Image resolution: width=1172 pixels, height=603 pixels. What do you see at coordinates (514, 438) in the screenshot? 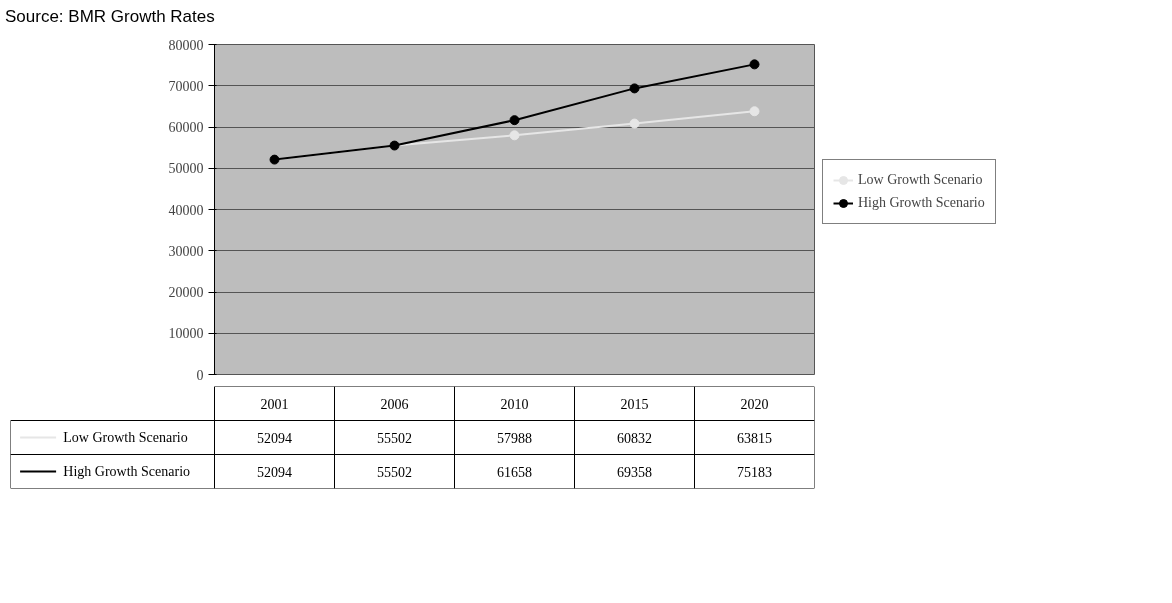
I see `data-label: 57988` at bounding box center [514, 438].